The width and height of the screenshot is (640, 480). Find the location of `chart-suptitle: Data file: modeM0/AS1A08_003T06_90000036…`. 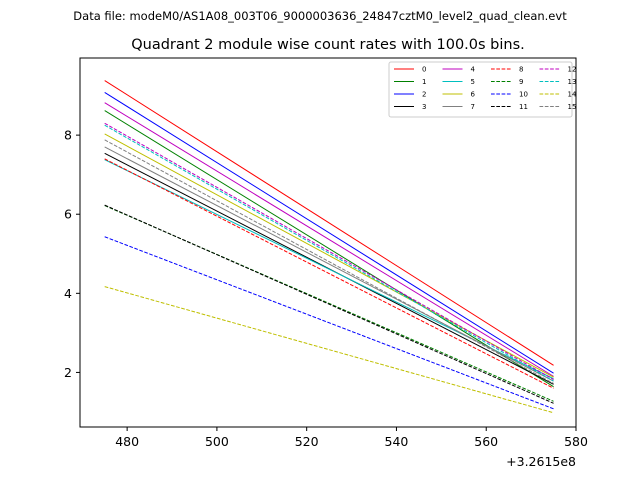

chart-suptitle: Data file: modeM0/AS1A08_003T06_90000036… is located at coordinates (320, 16).